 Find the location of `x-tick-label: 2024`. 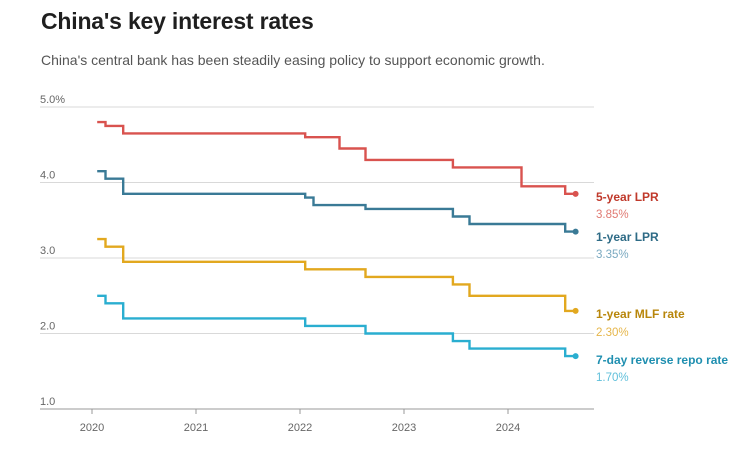

x-tick-label: 2024 is located at coordinates (508, 428).